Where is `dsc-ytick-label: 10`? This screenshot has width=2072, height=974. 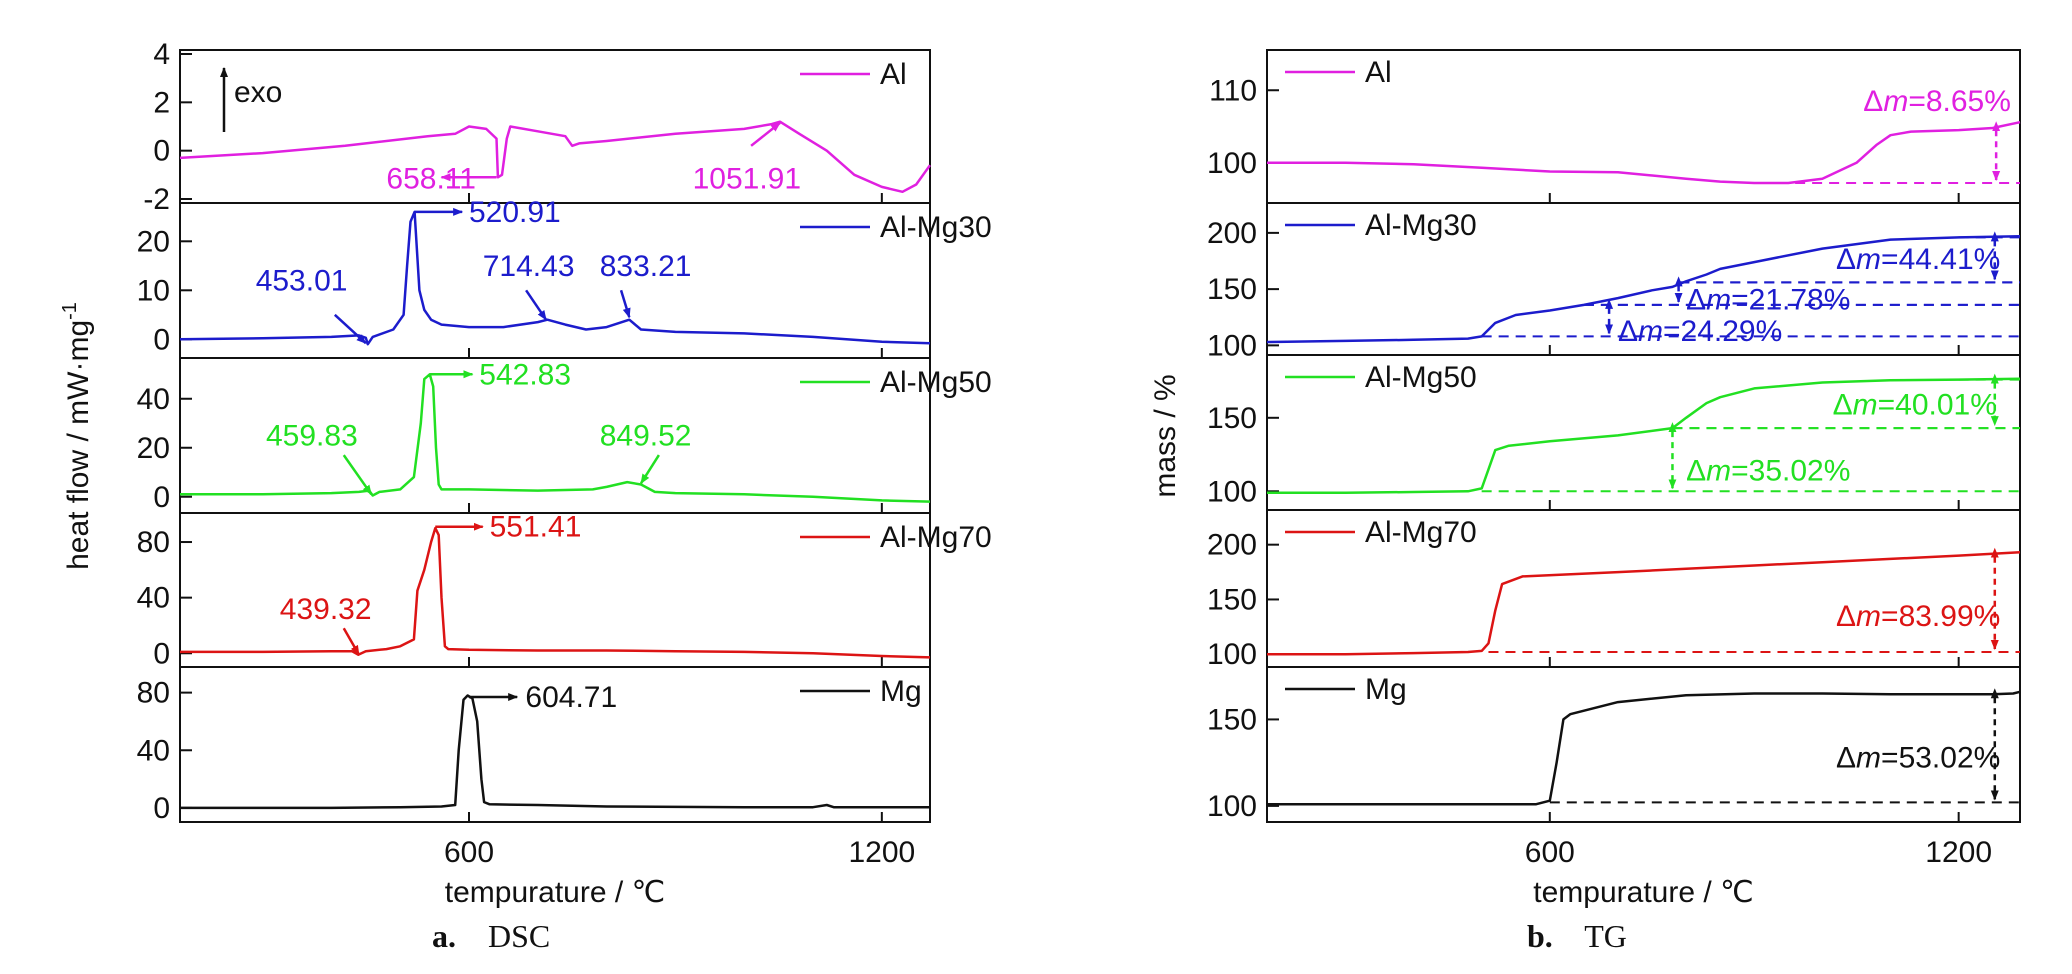 dsc-ytick-label: 10 is located at coordinates (153, 290).